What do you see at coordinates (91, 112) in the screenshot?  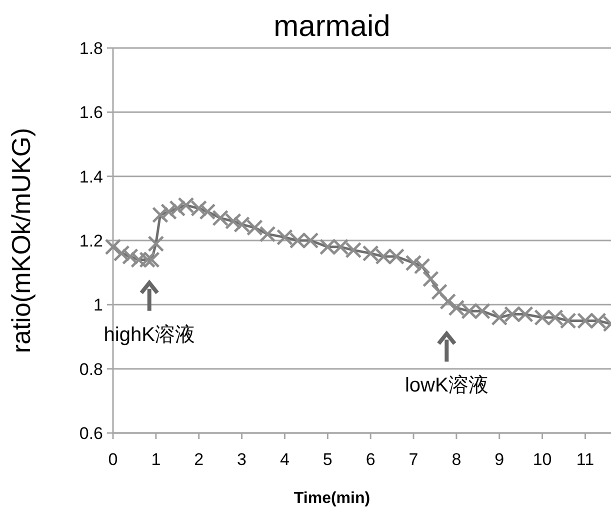 I see `y-tick-label: 1.6` at bounding box center [91, 112].